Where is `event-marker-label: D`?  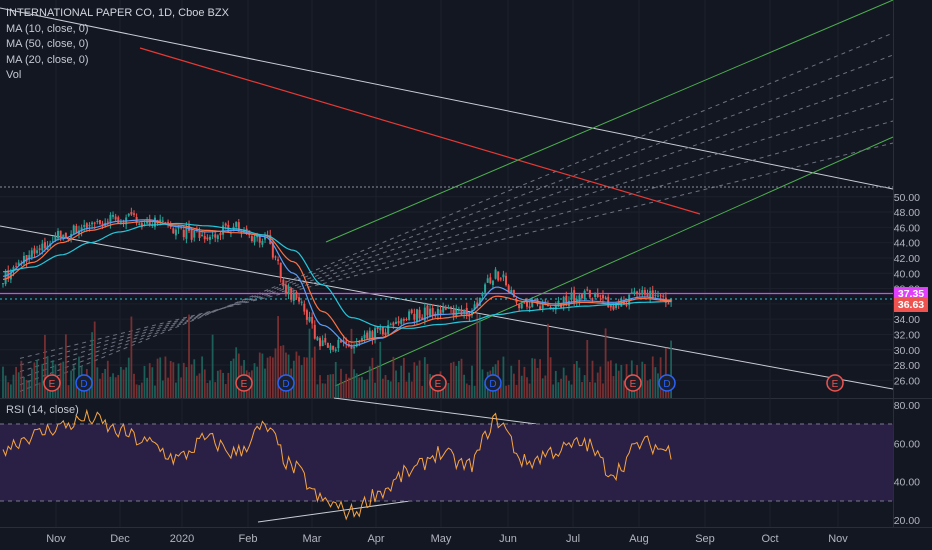 event-marker-label: D is located at coordinates (666, 384).